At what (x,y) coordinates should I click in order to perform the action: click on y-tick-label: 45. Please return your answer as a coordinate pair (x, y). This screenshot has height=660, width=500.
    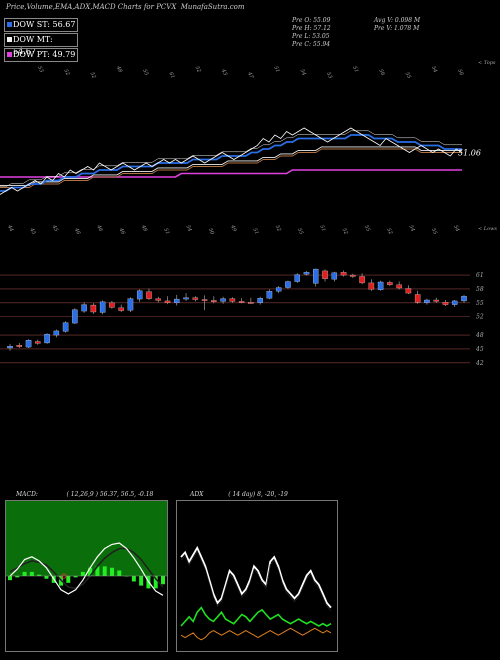
    Looking at the image, I should click on (479, 349).